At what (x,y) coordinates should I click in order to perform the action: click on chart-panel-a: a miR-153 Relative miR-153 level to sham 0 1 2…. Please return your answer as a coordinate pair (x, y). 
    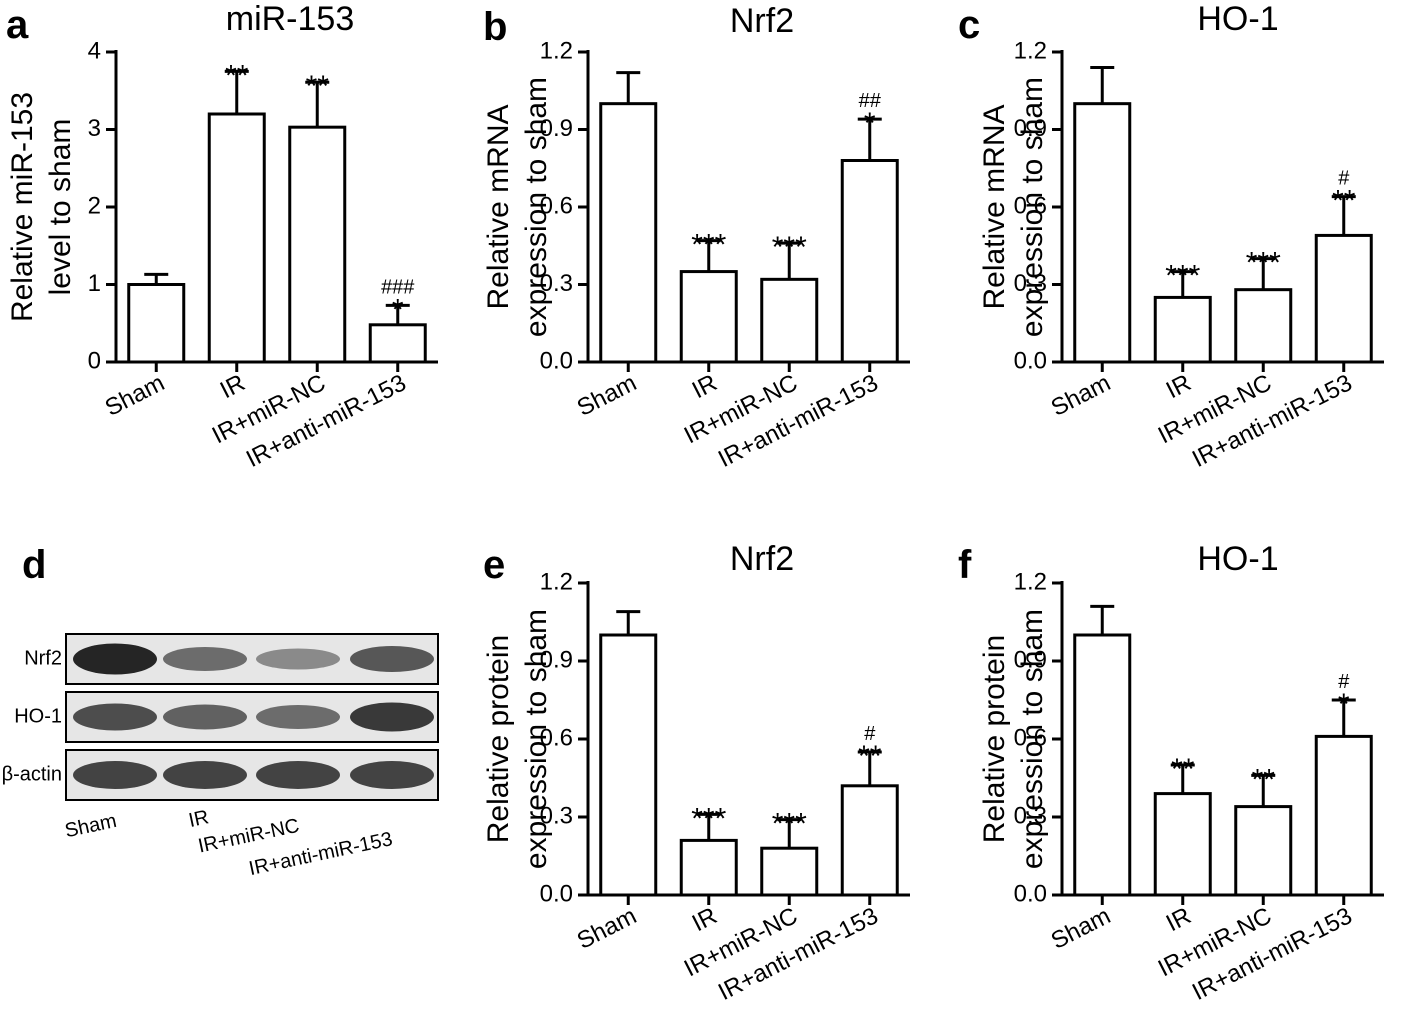
    Looking at the image, I should click on (222, 236).